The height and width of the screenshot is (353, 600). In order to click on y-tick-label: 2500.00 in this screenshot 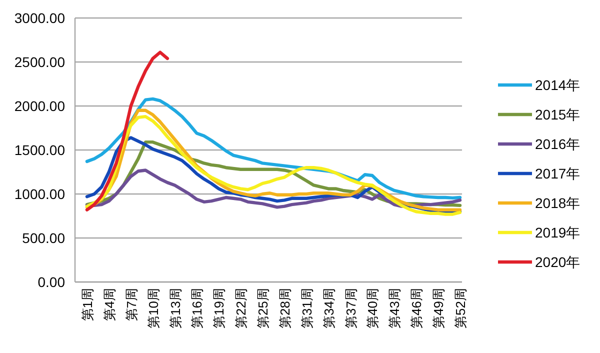, I will do `click(40, 62)`.